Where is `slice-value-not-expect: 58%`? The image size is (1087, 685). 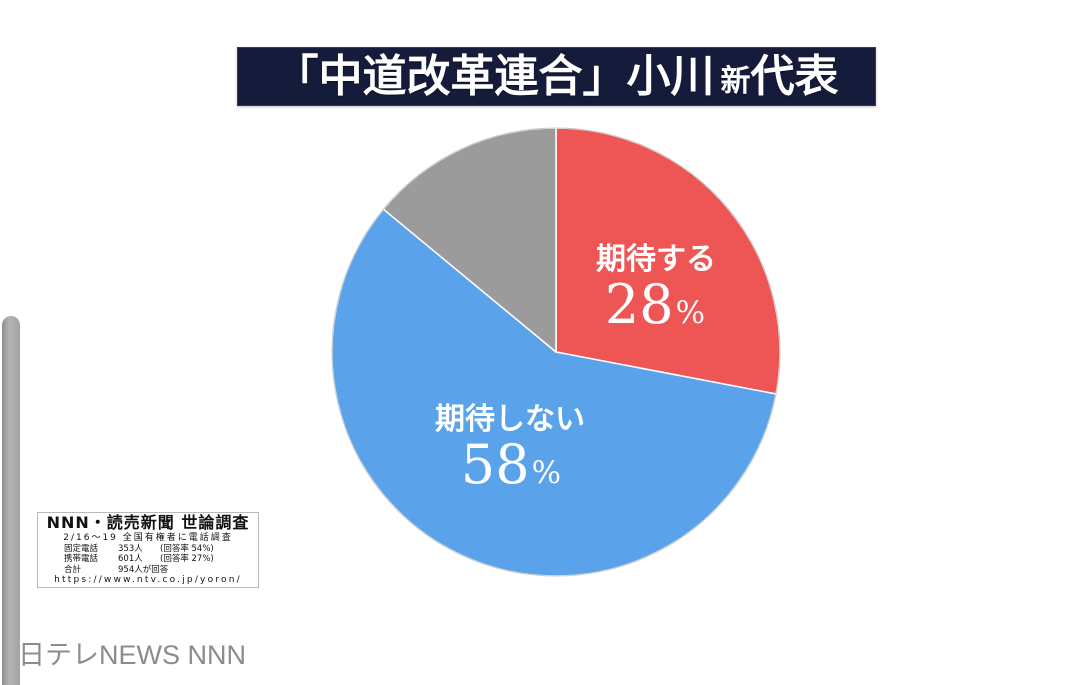 slice-value-not-expect: 58% is located at coordinates (511, 464).